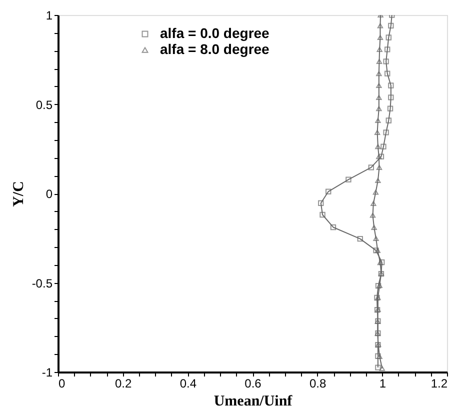  What do you see at coordinates (44, 105) in the screenshot?
I see `y-tick-label: 0.5` at bounding box center [44, 105].